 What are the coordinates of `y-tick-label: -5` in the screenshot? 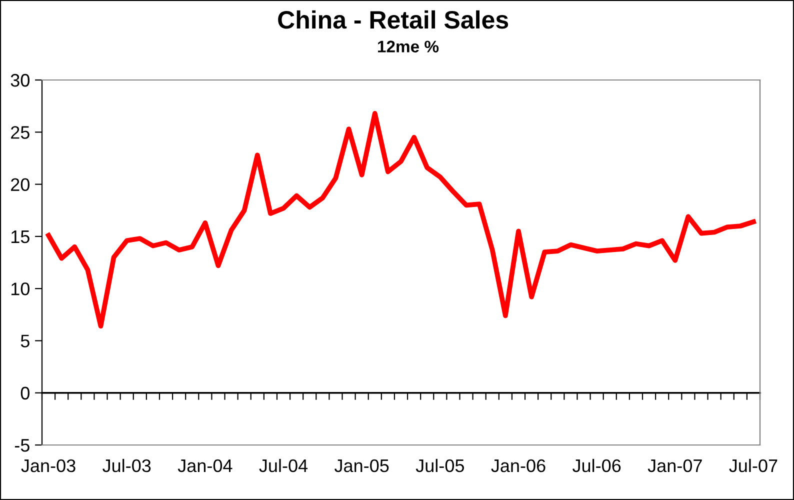 It's located at (22, 445).